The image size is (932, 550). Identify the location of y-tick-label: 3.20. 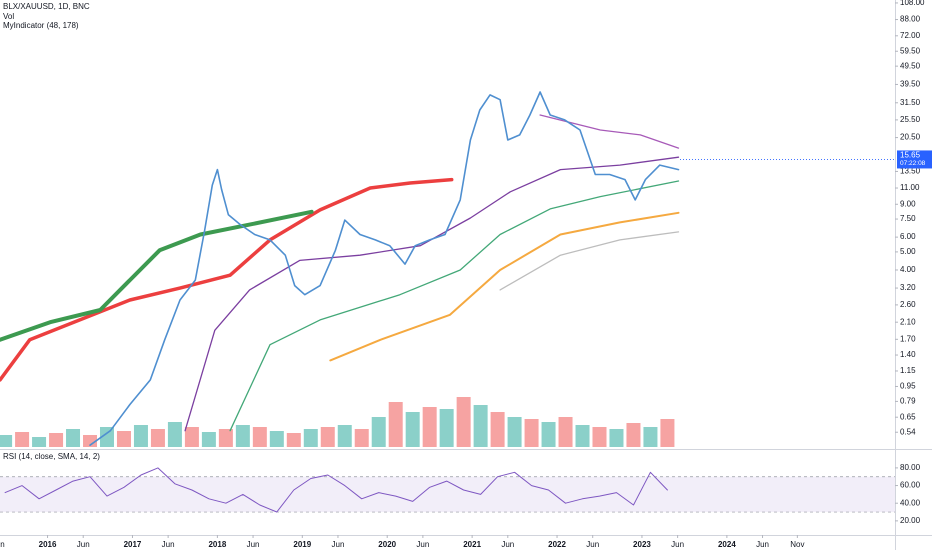
(908, 287).